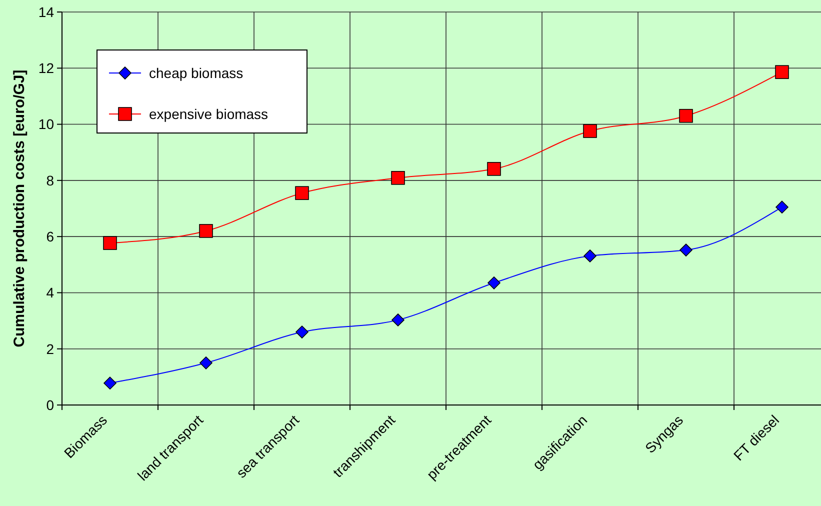 This screenshot has height=506, width=821. What do you see at coordinates (46, 124) in the screenshot?
I see `y-tick-label: 10` at bounding box center [46, 124].